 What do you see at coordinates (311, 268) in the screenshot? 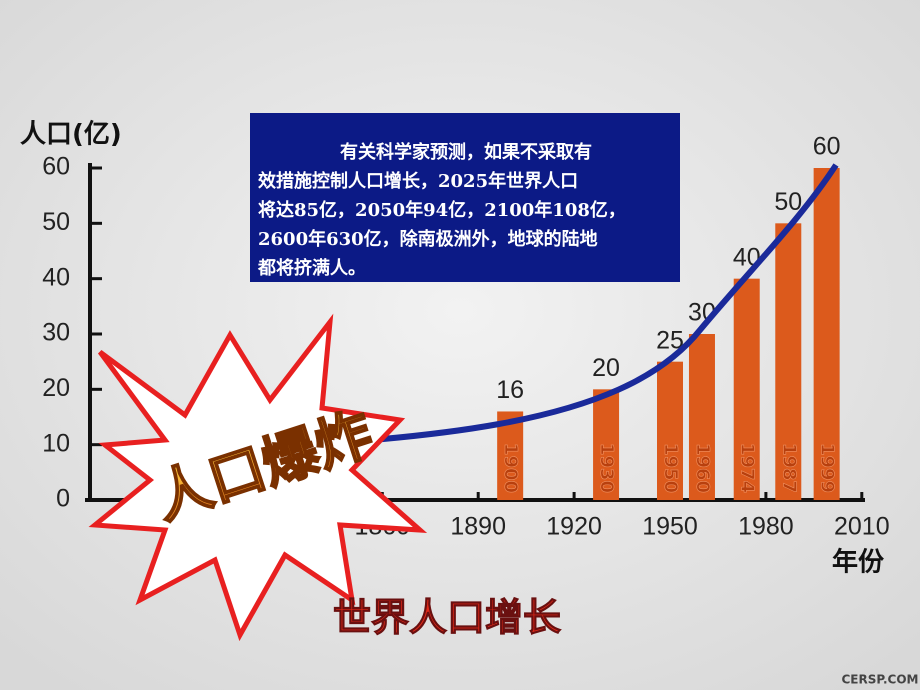
I see `note-line: 都将挤满人。` at bounding box center [311, 268].